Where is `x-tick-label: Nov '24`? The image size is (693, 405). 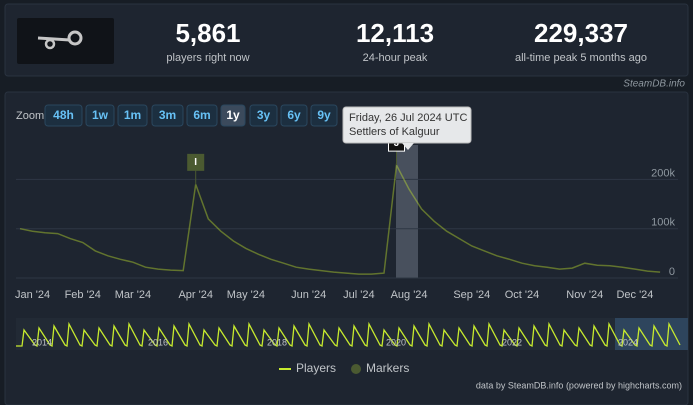 x-tick-label: Nov '24 is located at coordinates (584, 295).